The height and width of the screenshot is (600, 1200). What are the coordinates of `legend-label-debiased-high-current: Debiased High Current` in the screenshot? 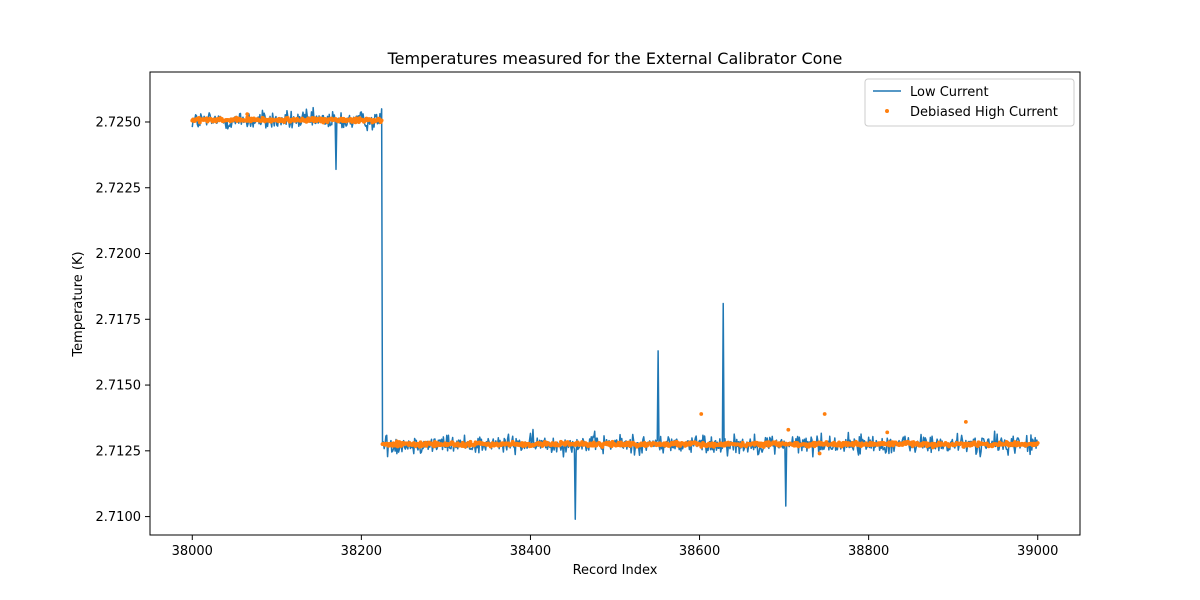 It's located at (984, 112).